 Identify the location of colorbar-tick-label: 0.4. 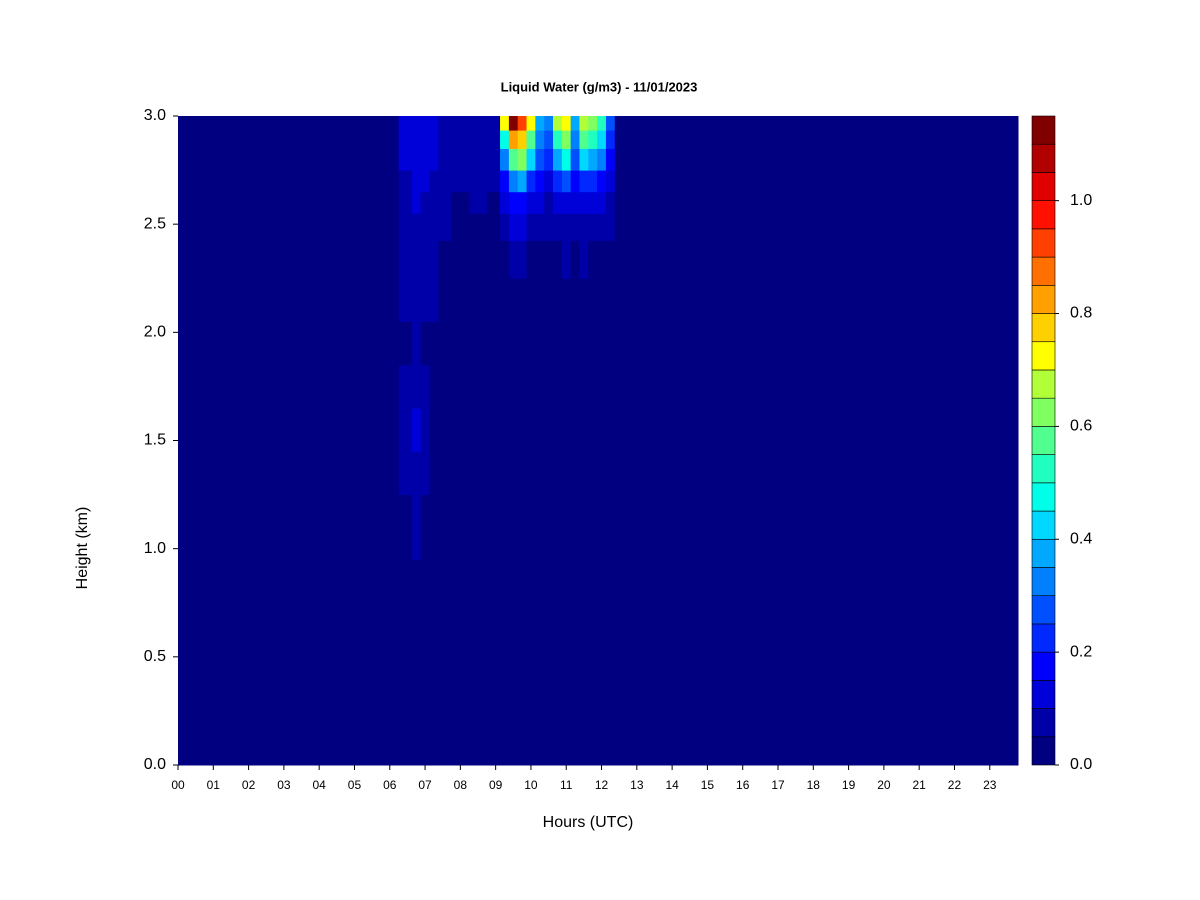
(1081, 538).